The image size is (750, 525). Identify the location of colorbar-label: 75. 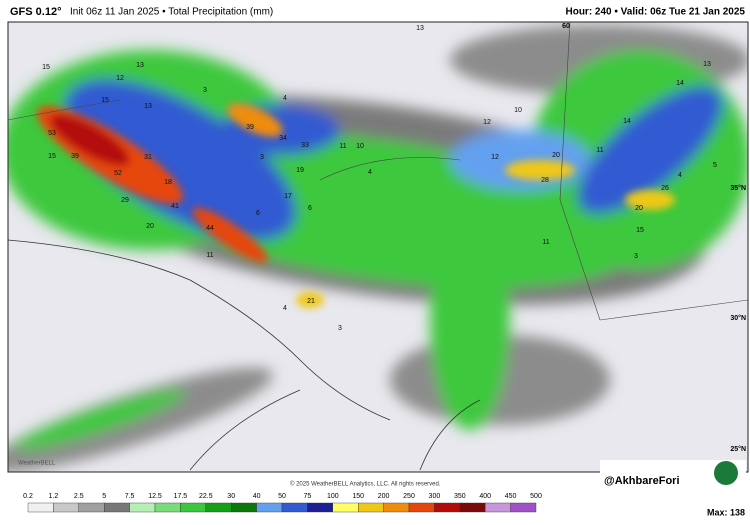
(308, 496).